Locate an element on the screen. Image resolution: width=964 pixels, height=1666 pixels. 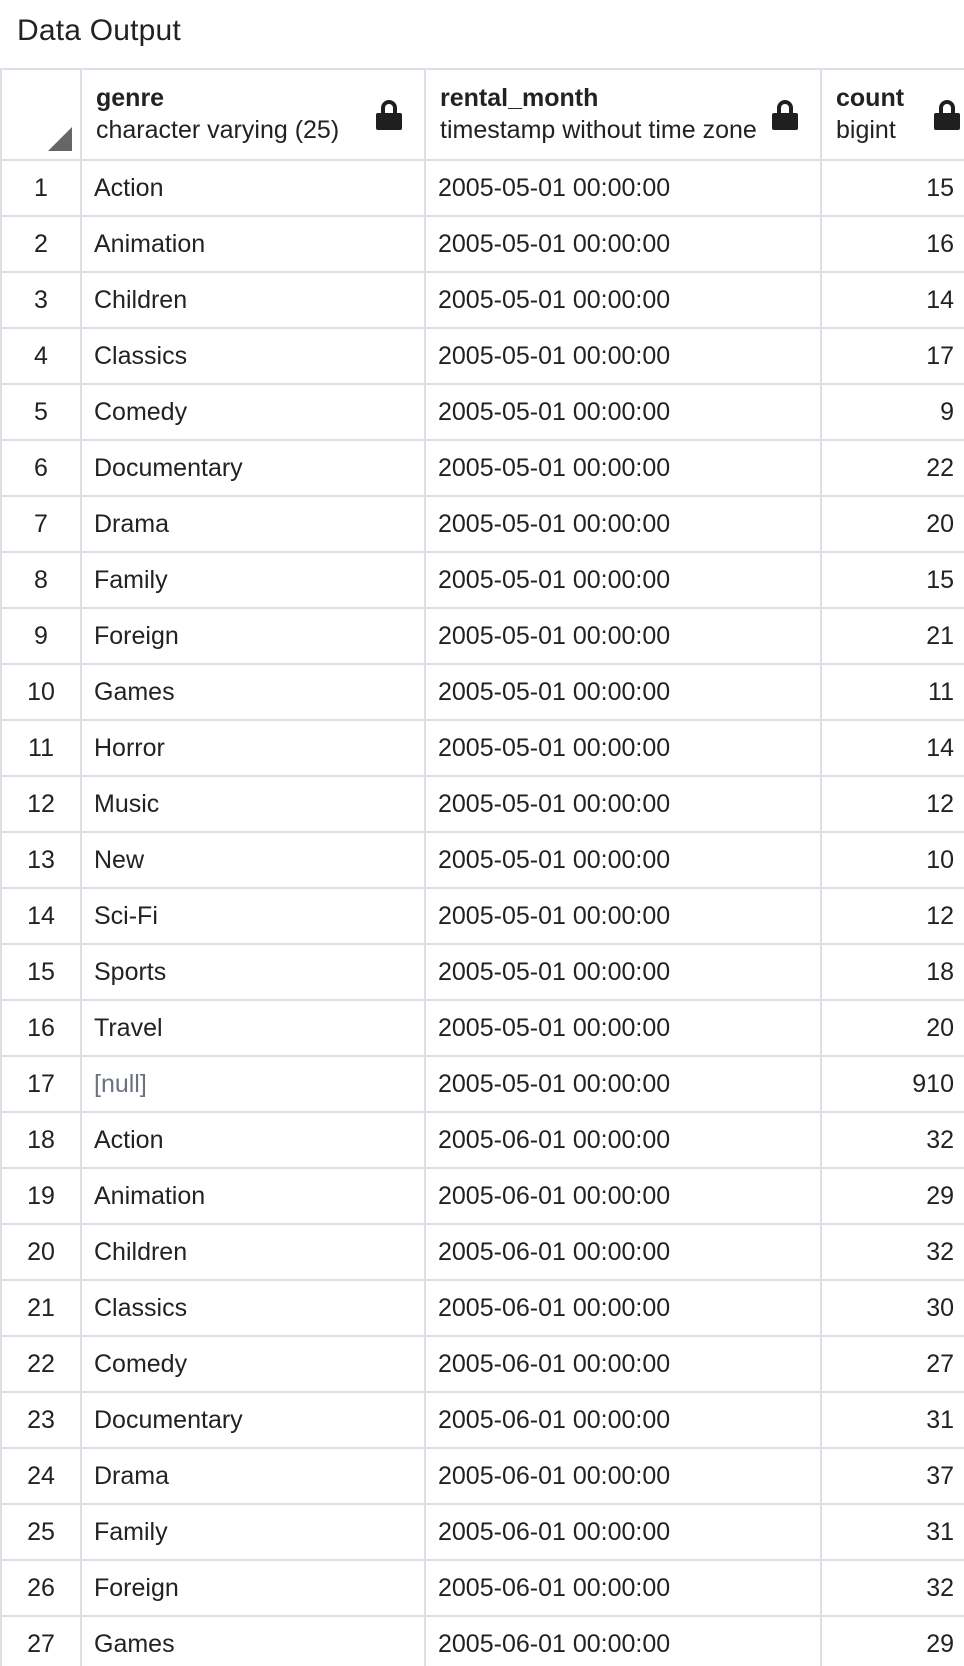
cell-count: 9 is located at coordinates (892, 412).